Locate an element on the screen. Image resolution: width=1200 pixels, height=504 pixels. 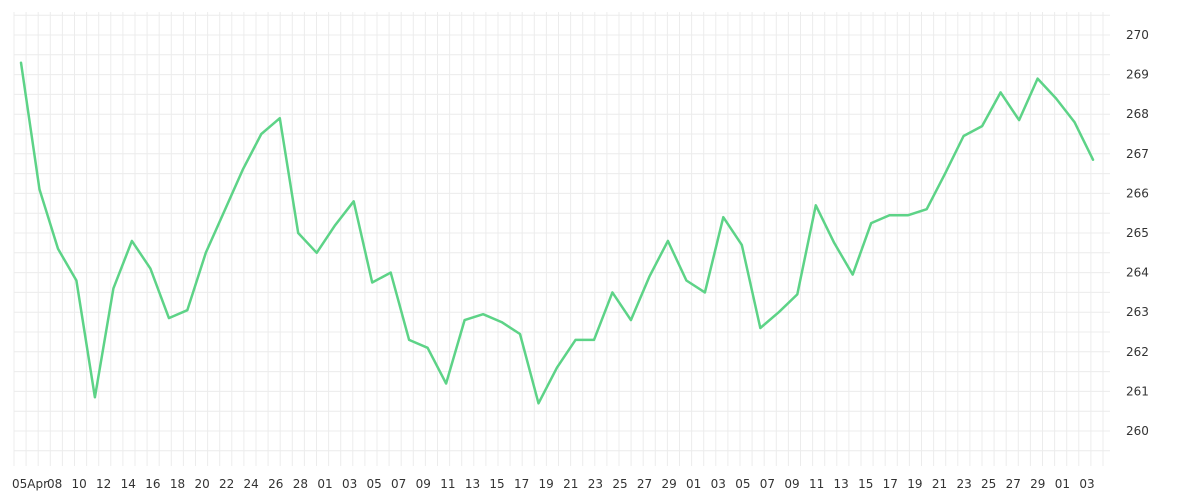
x-tick-label: 26 is located at coordinates (275, 484).